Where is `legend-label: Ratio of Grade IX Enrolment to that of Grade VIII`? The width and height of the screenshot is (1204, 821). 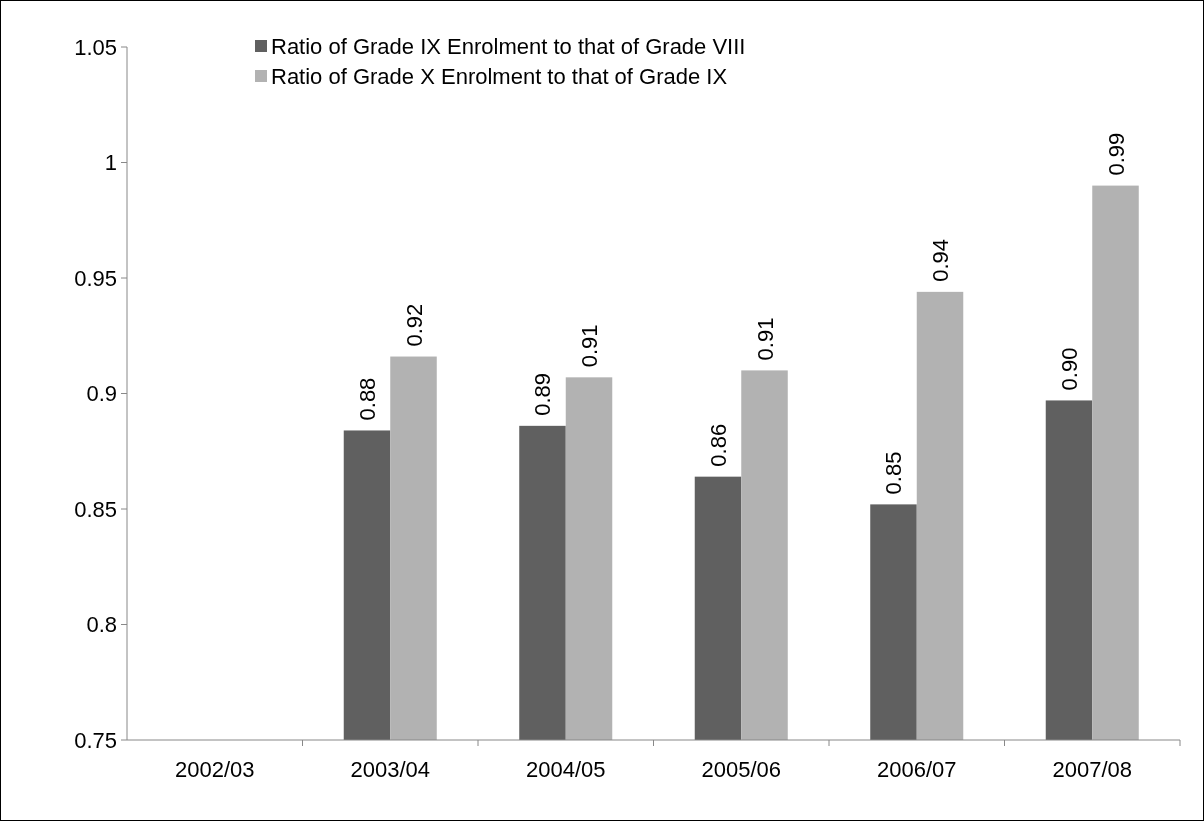
legend-label: Ratio of Grade IX Enrolment to that of Grade VIII is located at coordinates (508, 46).